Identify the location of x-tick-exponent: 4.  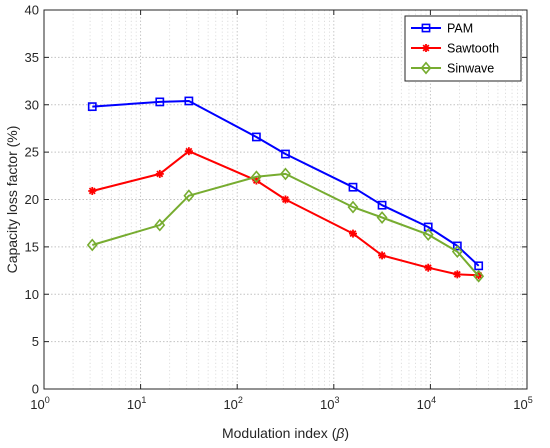
(433, 400).